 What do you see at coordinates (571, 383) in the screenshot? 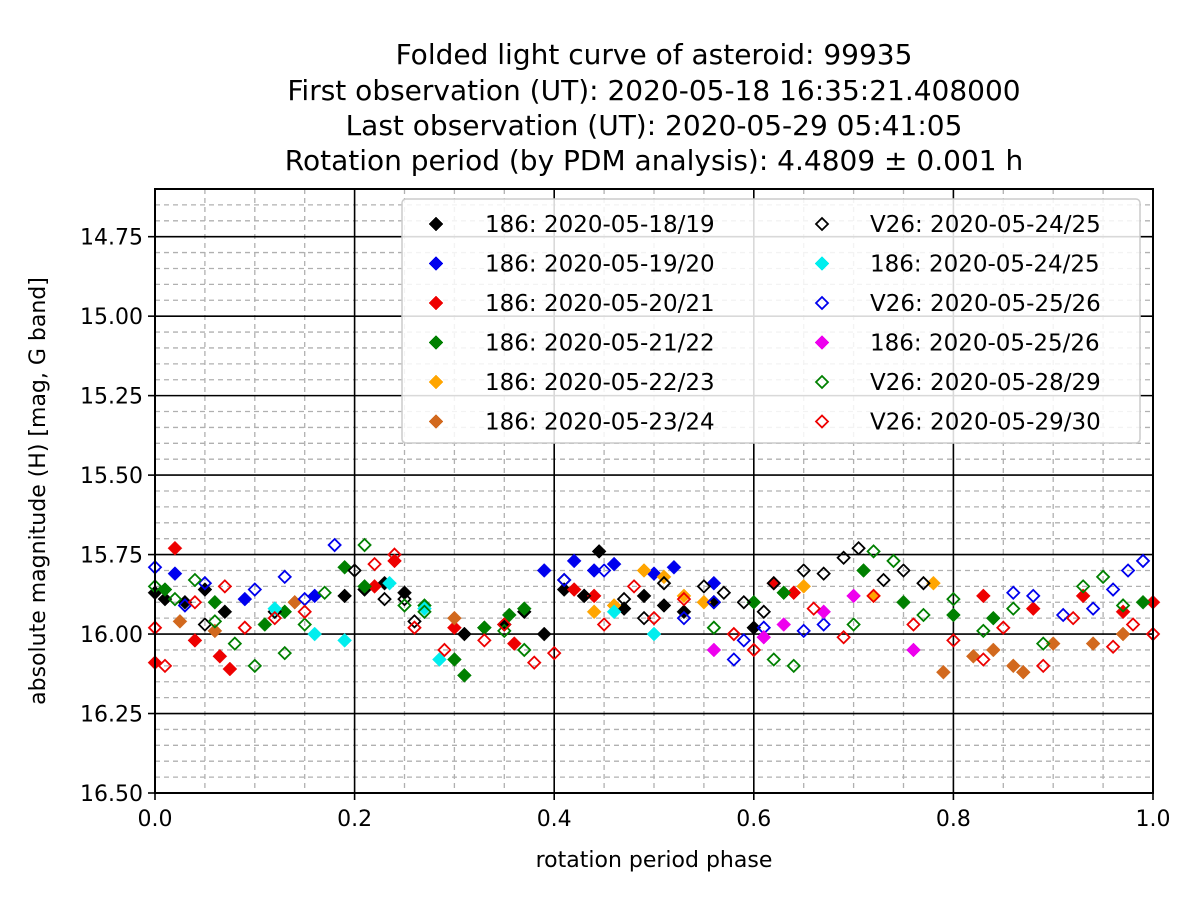
I see `legend-item: 186: 2020-05-22/23` at bounding box center [571, 383].